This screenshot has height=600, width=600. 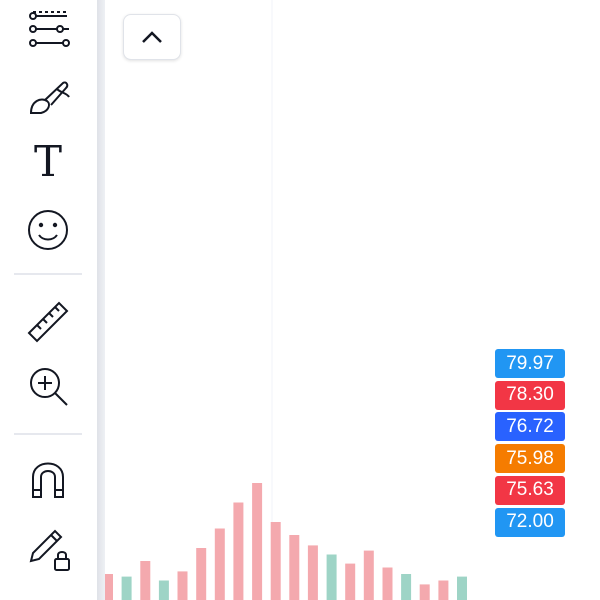 I want to click on emoji-icon, so click(x=48, y=230).